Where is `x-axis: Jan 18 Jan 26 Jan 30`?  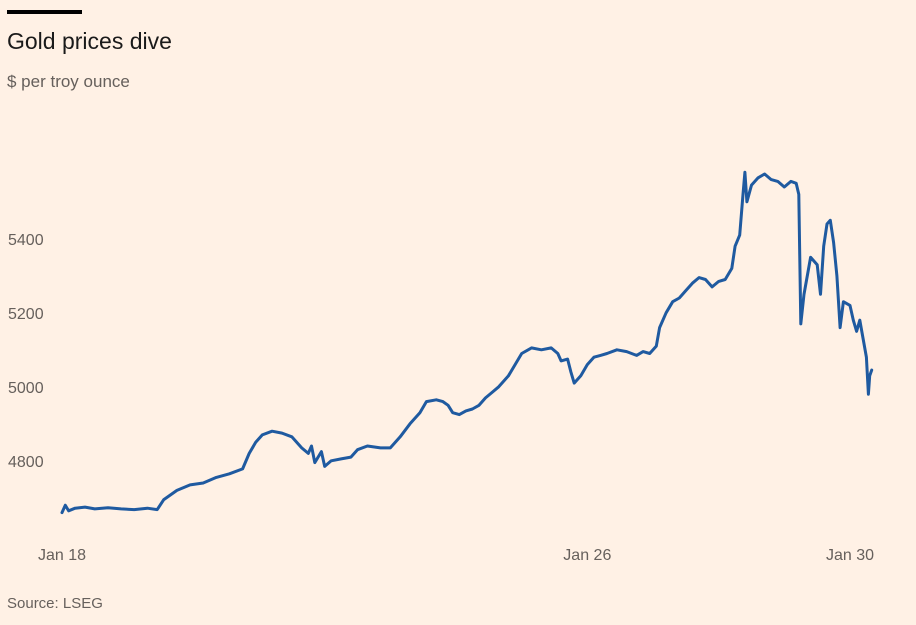 x-axis: Jan 18 Jan 26 Jan 30 is located at coordinates (456, 555).